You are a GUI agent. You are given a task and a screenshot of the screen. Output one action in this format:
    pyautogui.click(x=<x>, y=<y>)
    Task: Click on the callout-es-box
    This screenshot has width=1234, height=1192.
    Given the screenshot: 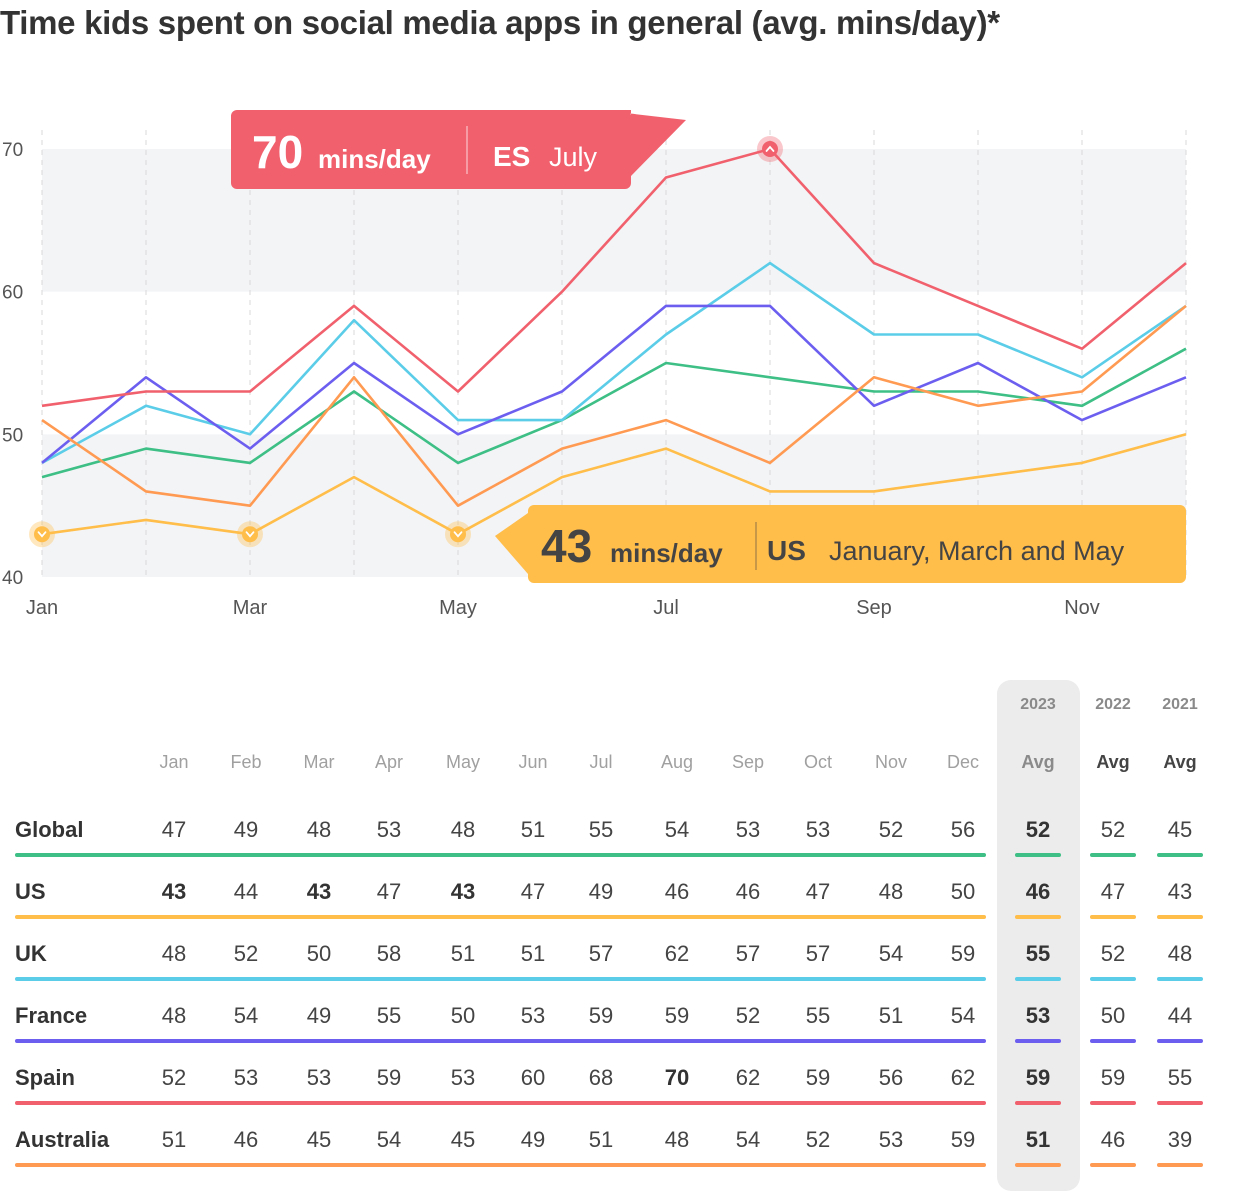 What is the action you would take?
    pyautogui.click(x=431, y=149)
    